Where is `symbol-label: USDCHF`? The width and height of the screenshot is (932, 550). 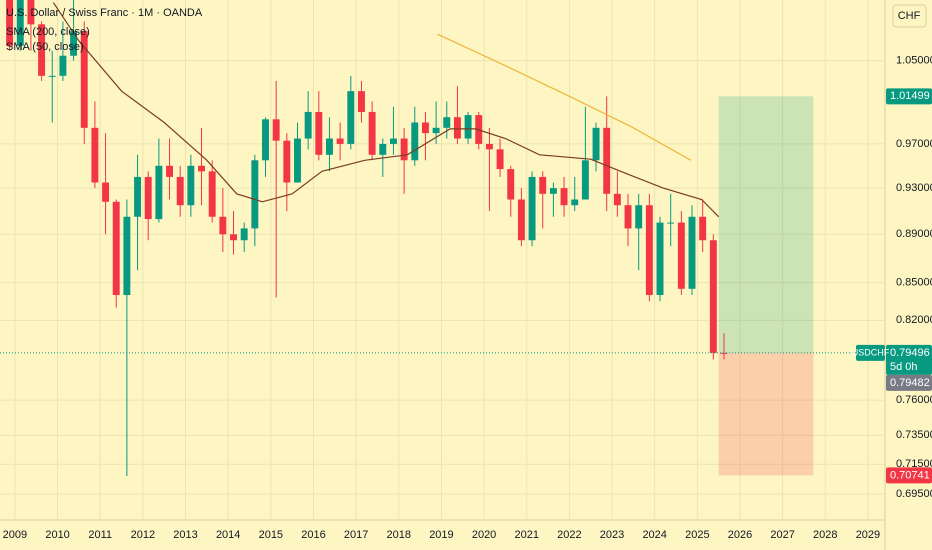 symbol-label: USDCHF is located at coordinates (871, 352).